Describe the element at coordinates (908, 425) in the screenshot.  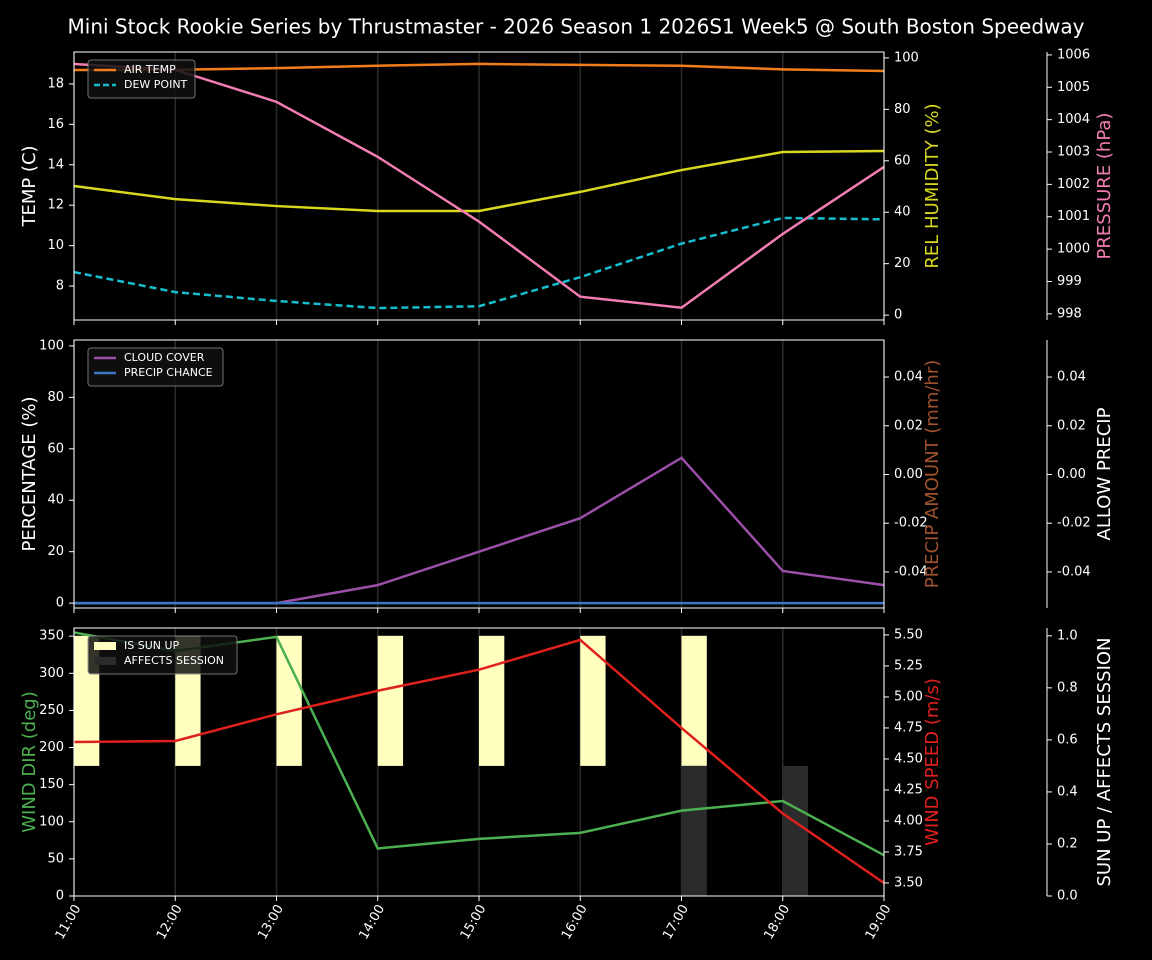
I see `y2-tick-label: 0.02` at that location.